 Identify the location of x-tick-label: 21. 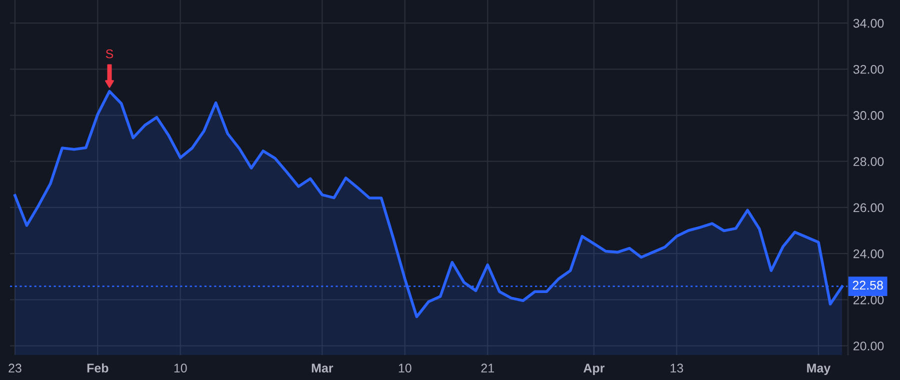
(487, 368).